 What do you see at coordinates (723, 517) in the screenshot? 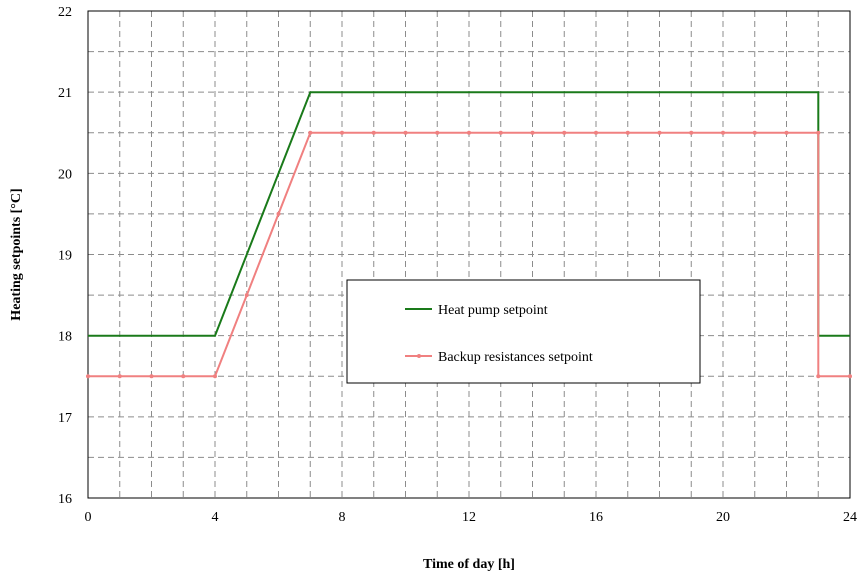
I see `x-tick-label: 20` at bounding box center [723, 517].